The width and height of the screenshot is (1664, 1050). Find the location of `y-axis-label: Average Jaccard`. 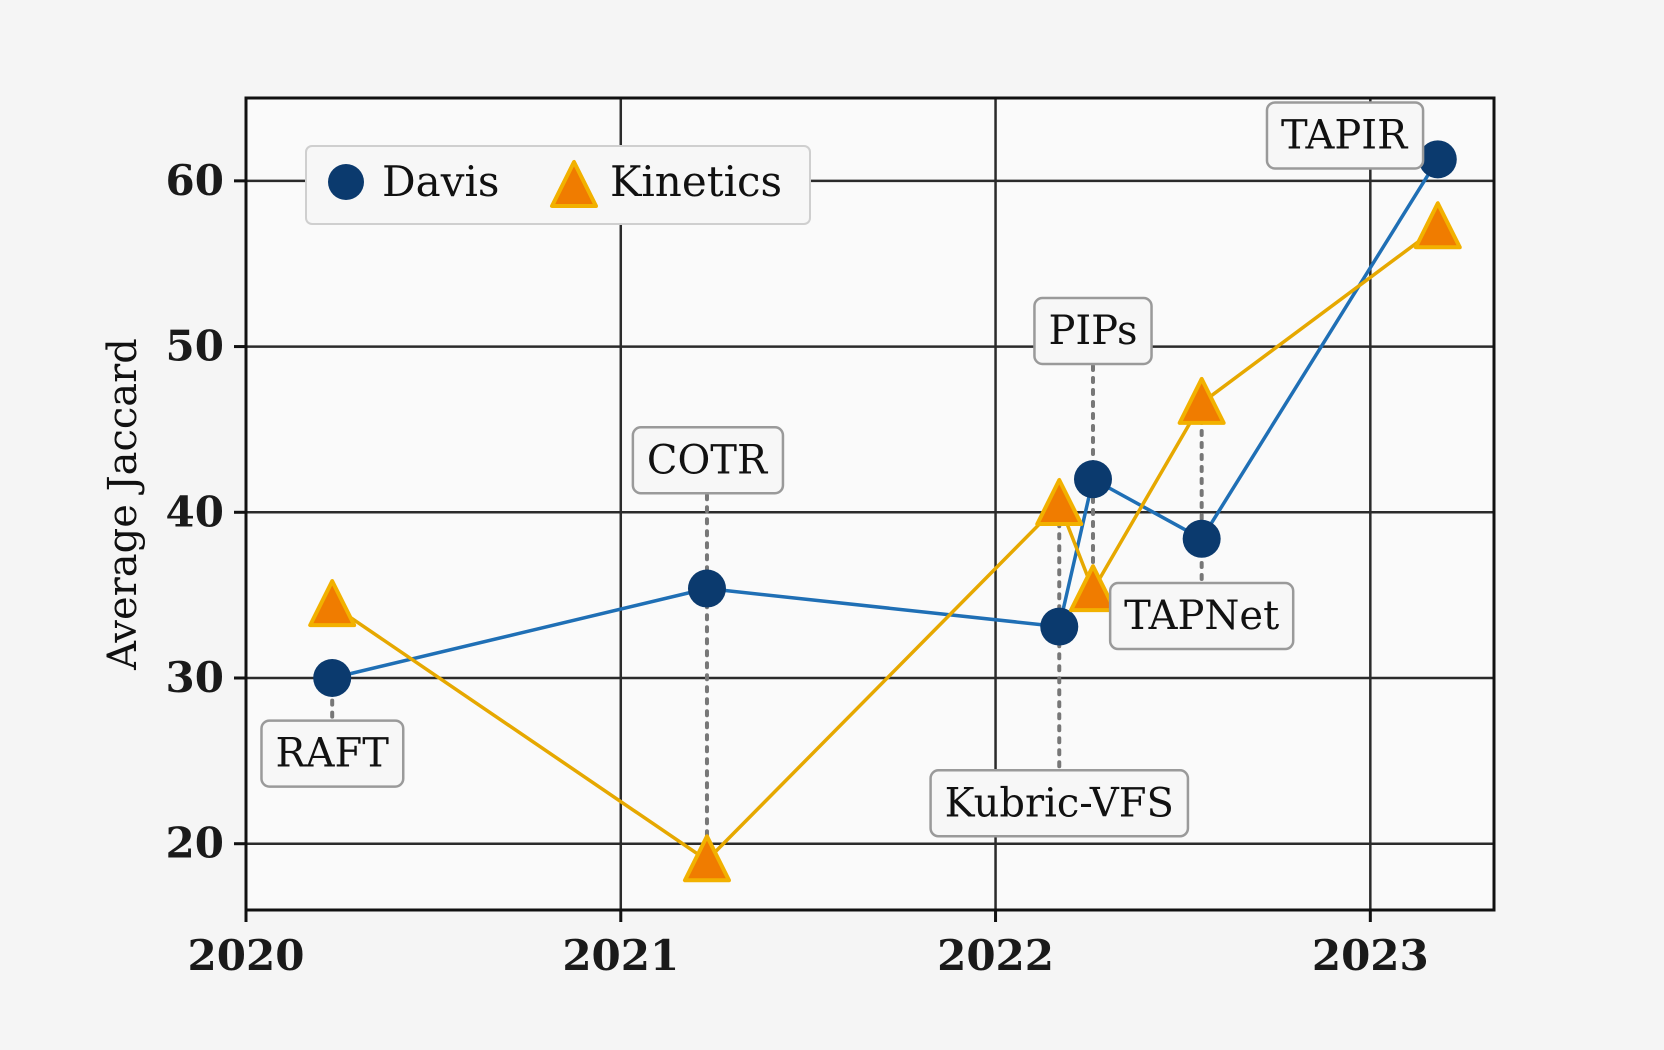

y-axis-label: Average Jaccard is located at coordinates (123, 504).